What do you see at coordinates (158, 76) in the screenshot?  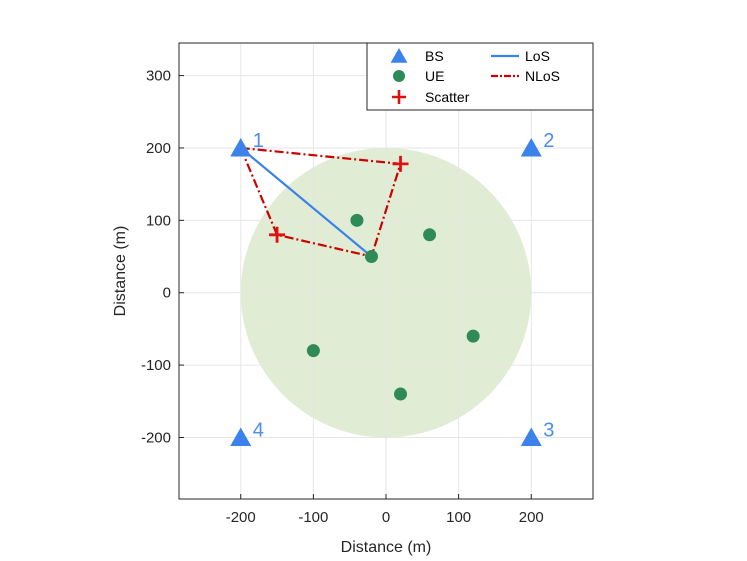 I see `y-tick-label: 300` at bounding box center [158, 76].